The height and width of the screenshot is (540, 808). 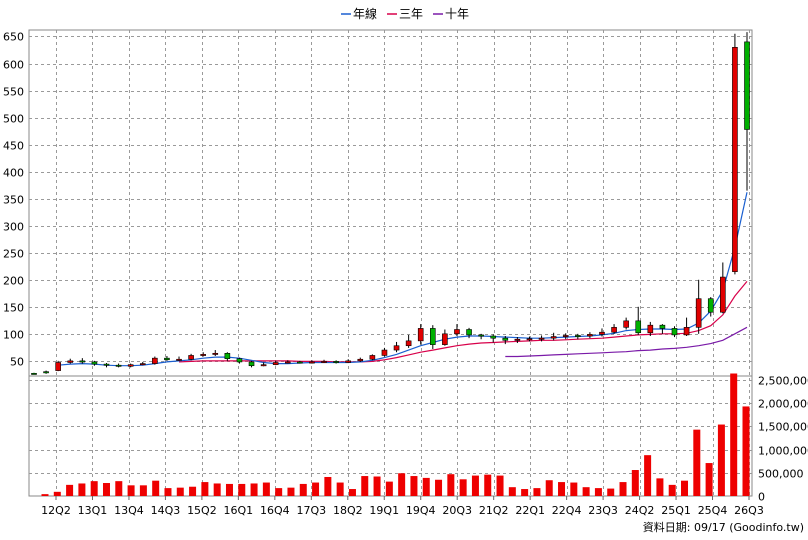 I want to click on x-tick-label-2: 13Q1, so click(x=93, y=510).